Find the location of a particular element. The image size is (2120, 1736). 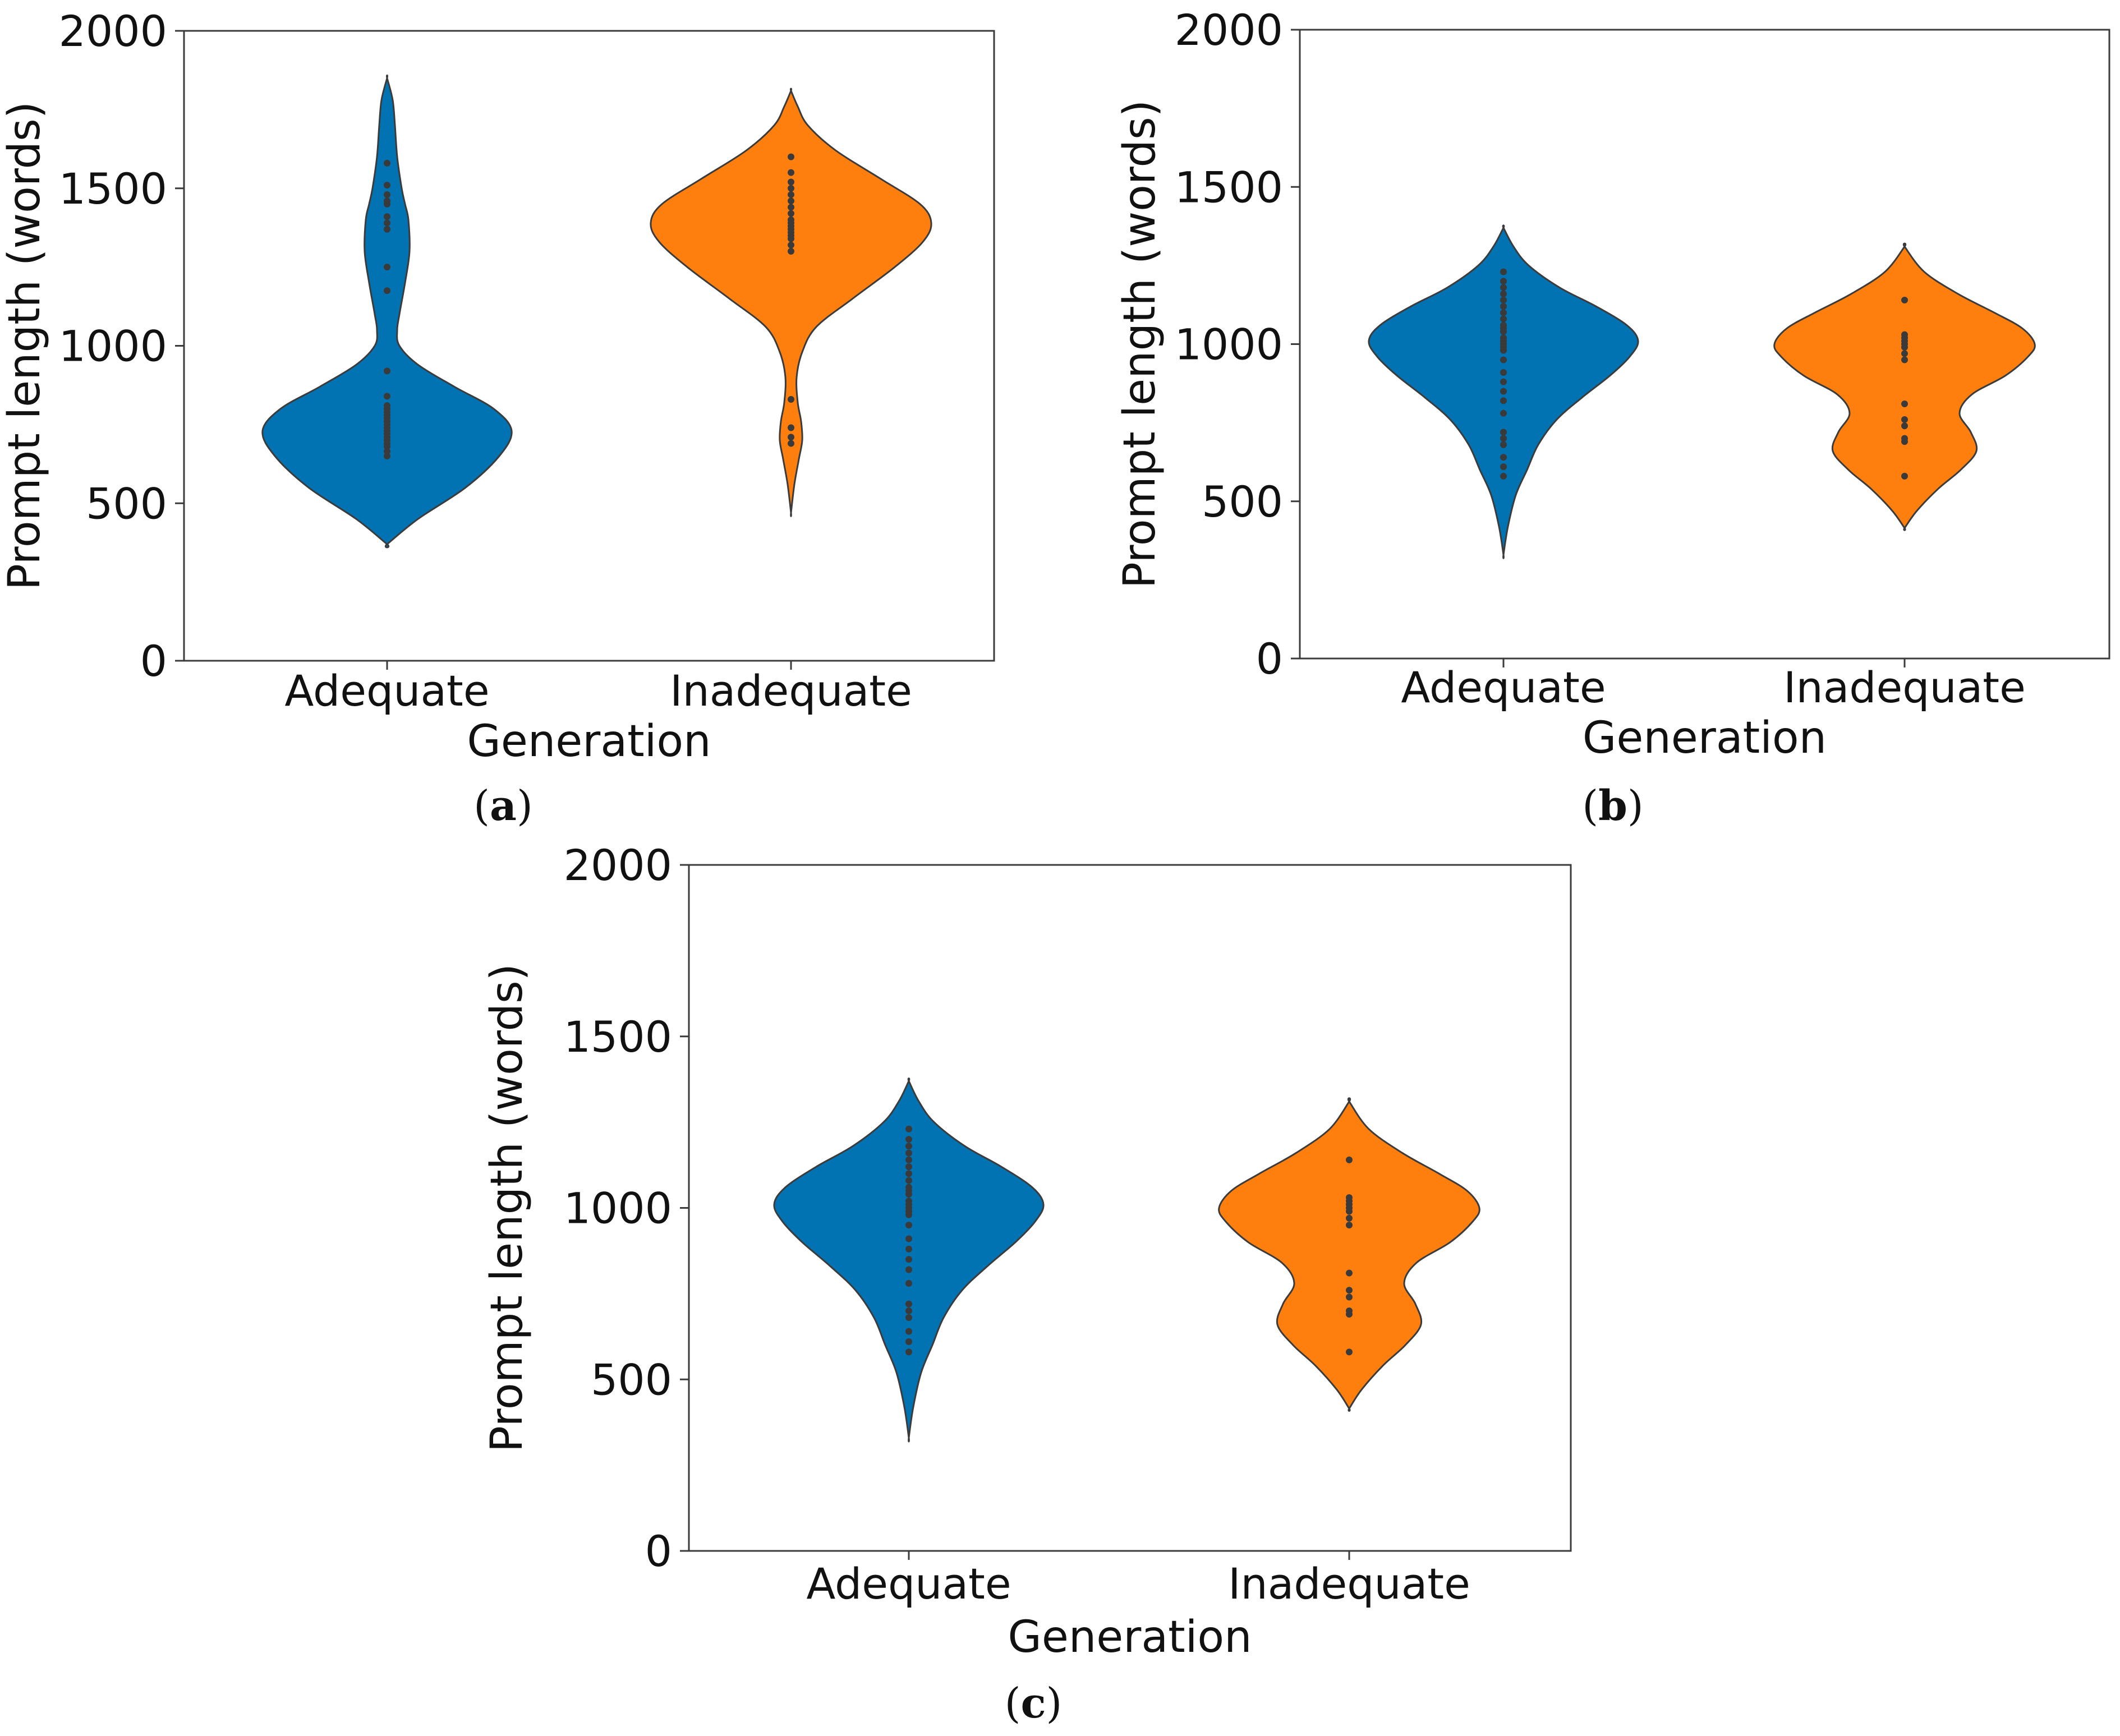

y-axis-label: Prompt length (words) is located at coordinates (507, 1208).